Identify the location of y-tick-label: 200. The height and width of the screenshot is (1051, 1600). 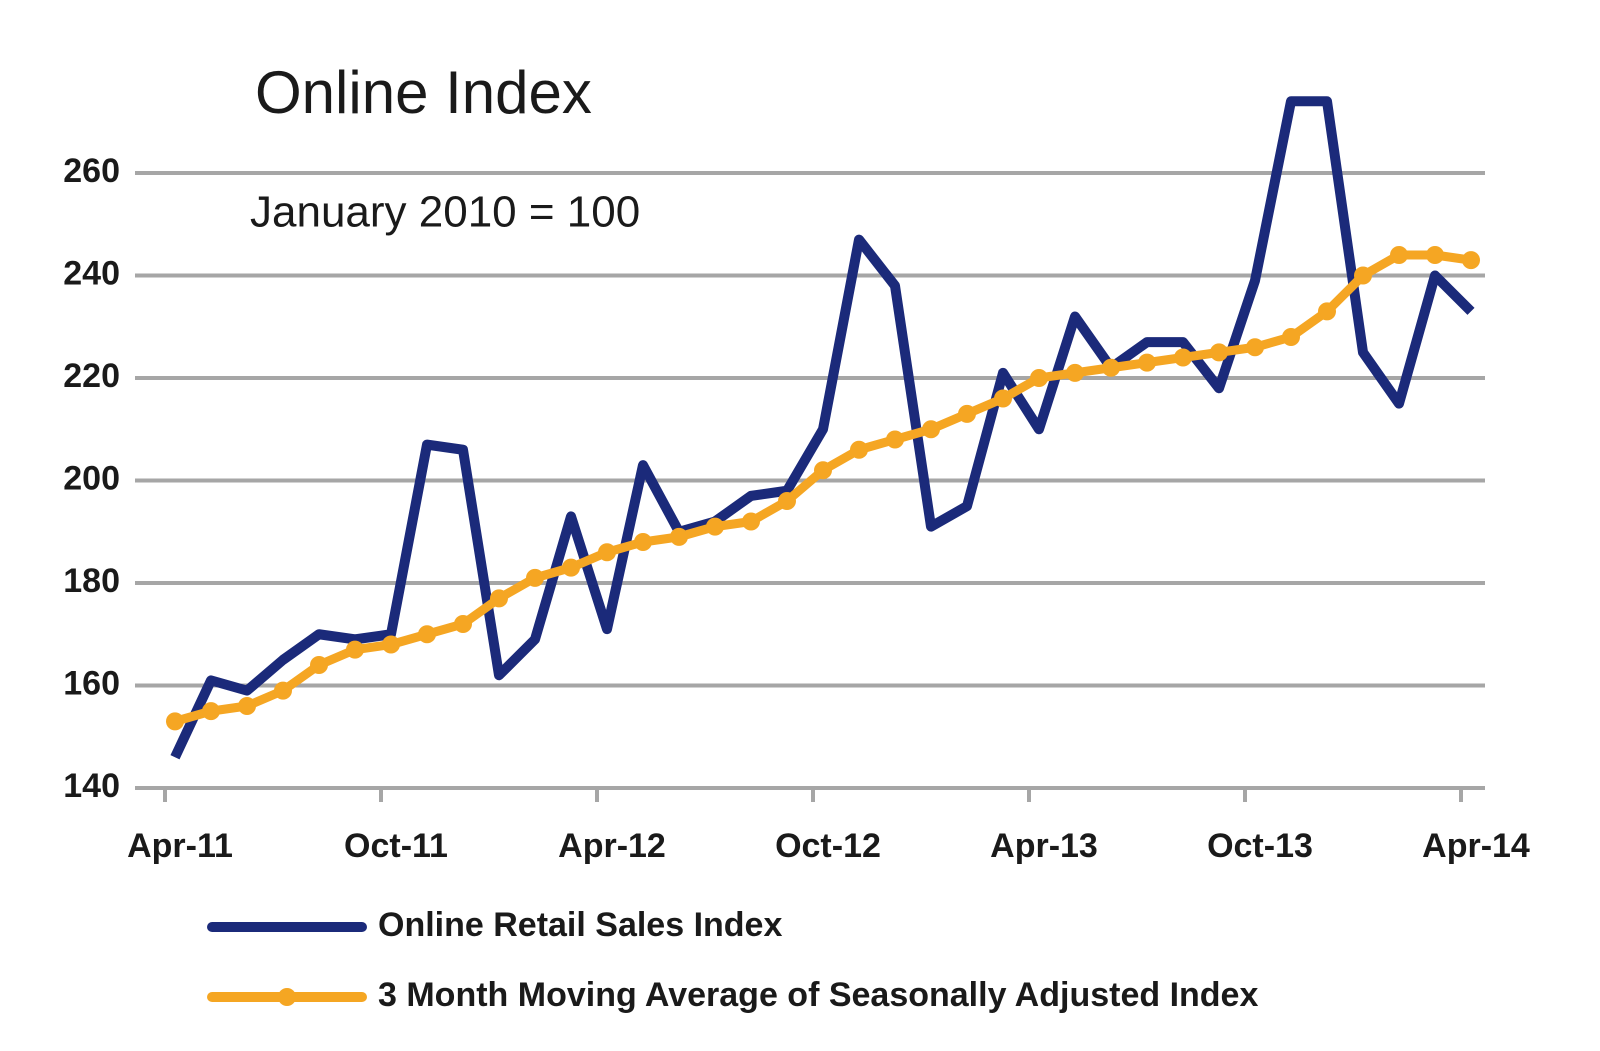
(91, 478).